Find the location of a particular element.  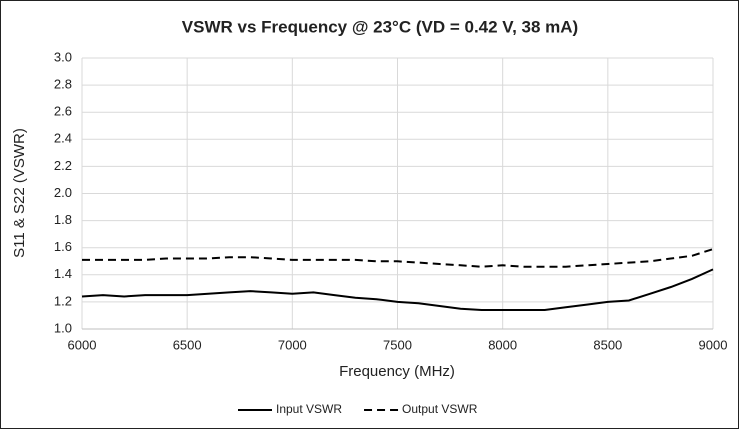

y-tick-label: 1.2 is located at coordinates (63, 300).